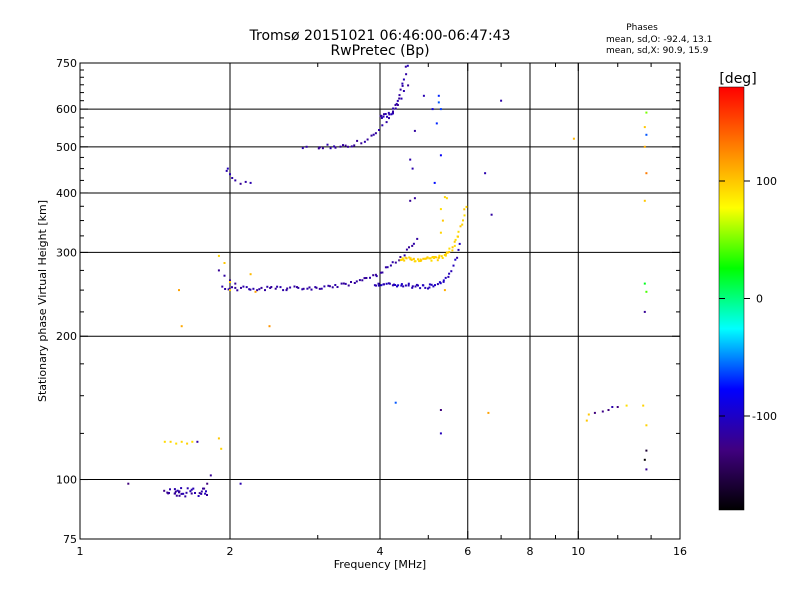 The height and width of the screenshot is (604, 800). Describe the element at coordinates (380, 36) in the screenshot. I see `chart-title: Tromsø 20151021 06:46:00-06:47:43` at that location.